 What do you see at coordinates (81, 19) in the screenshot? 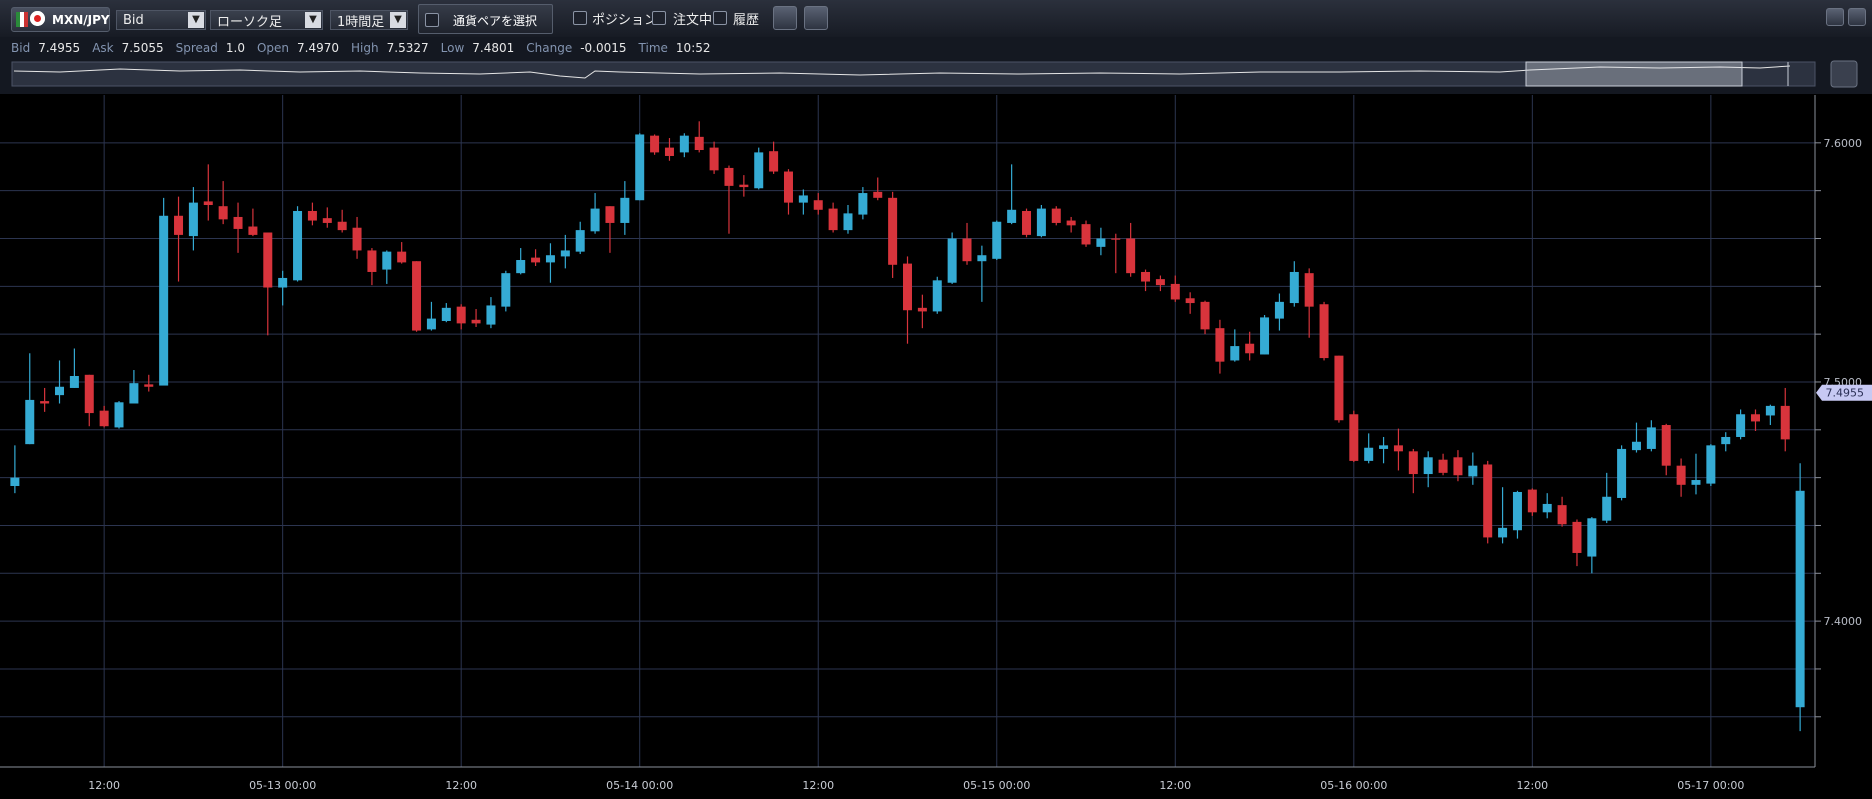
I see `pair-label: MXN/JPY` at bounding box center [81, 19].